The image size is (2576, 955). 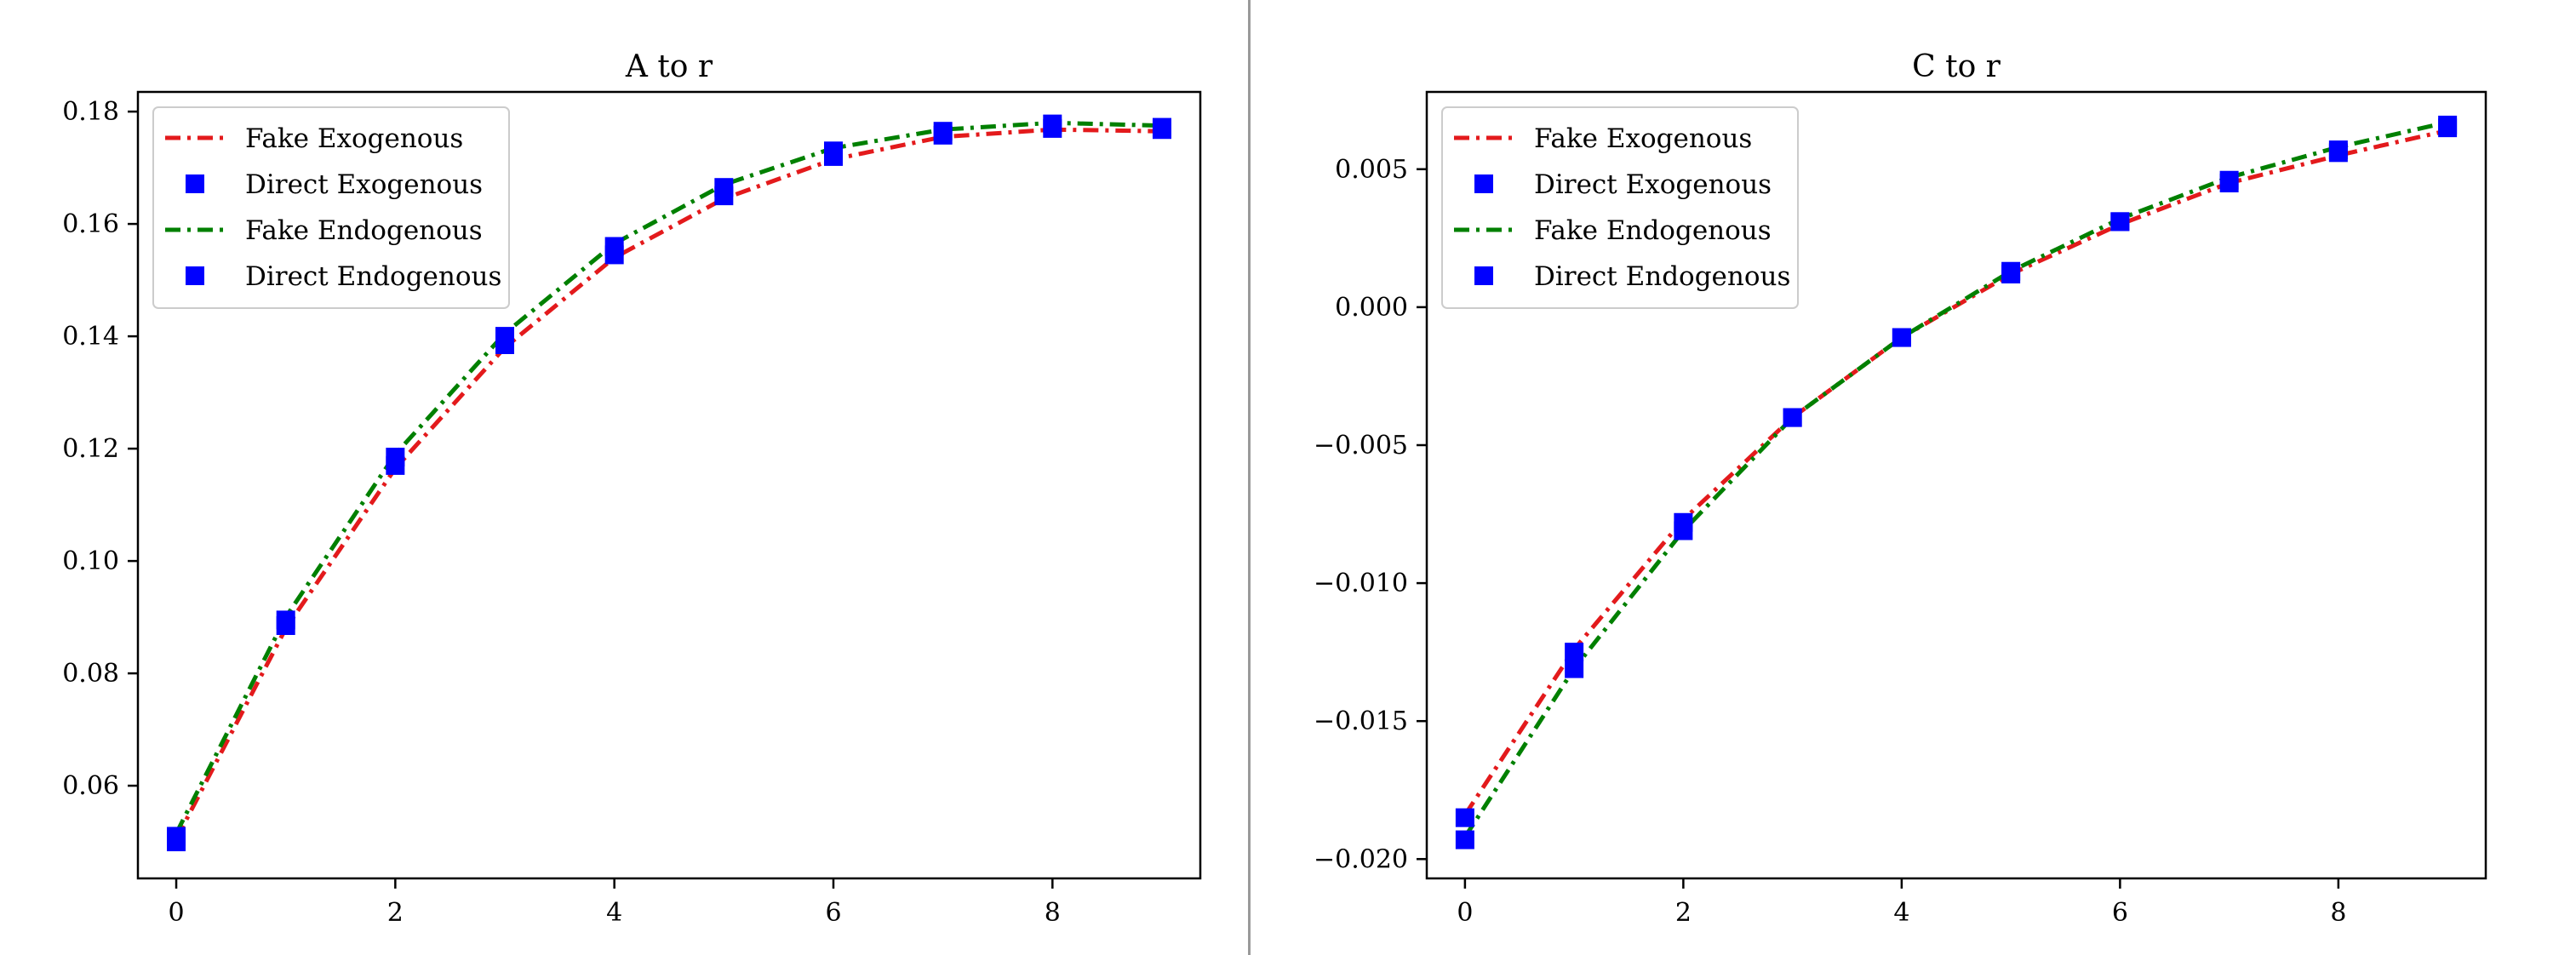 What do you see at coordinates (90, 561) in the screenshot?
I see `y-tick-label: 0.10` at bounding box center [90, 561].